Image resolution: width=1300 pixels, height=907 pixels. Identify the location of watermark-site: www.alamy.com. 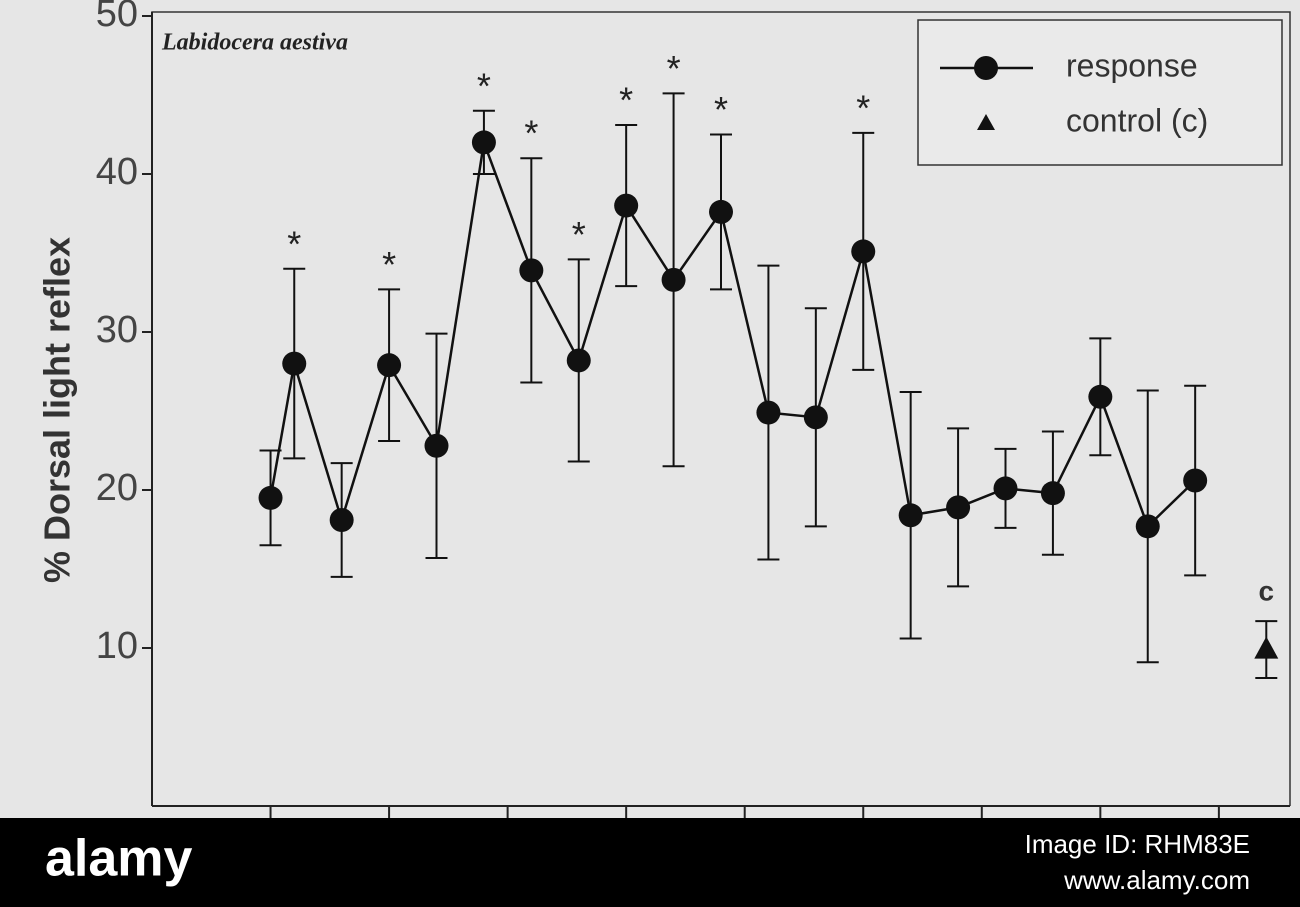
(1156, 880).